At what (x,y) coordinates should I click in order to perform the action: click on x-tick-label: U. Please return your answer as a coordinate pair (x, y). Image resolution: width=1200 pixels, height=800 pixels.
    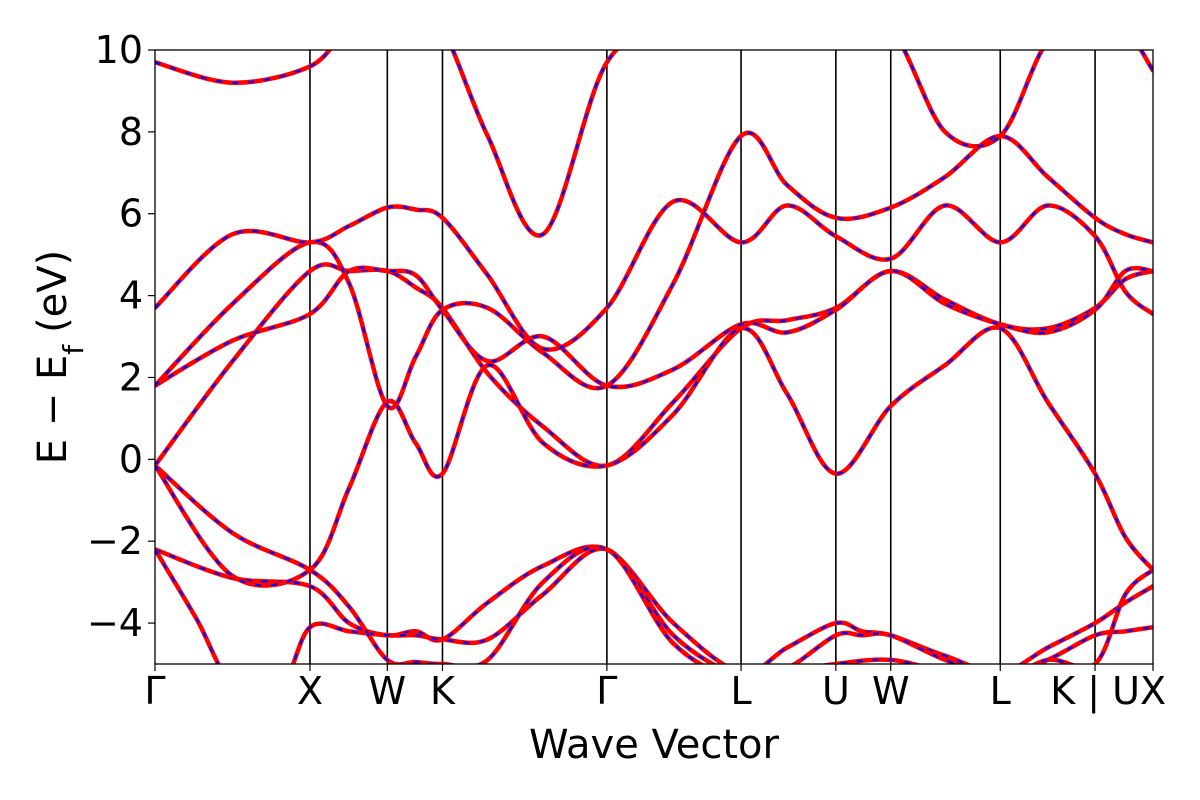
    Looking at the image, I should click on (836, 691).